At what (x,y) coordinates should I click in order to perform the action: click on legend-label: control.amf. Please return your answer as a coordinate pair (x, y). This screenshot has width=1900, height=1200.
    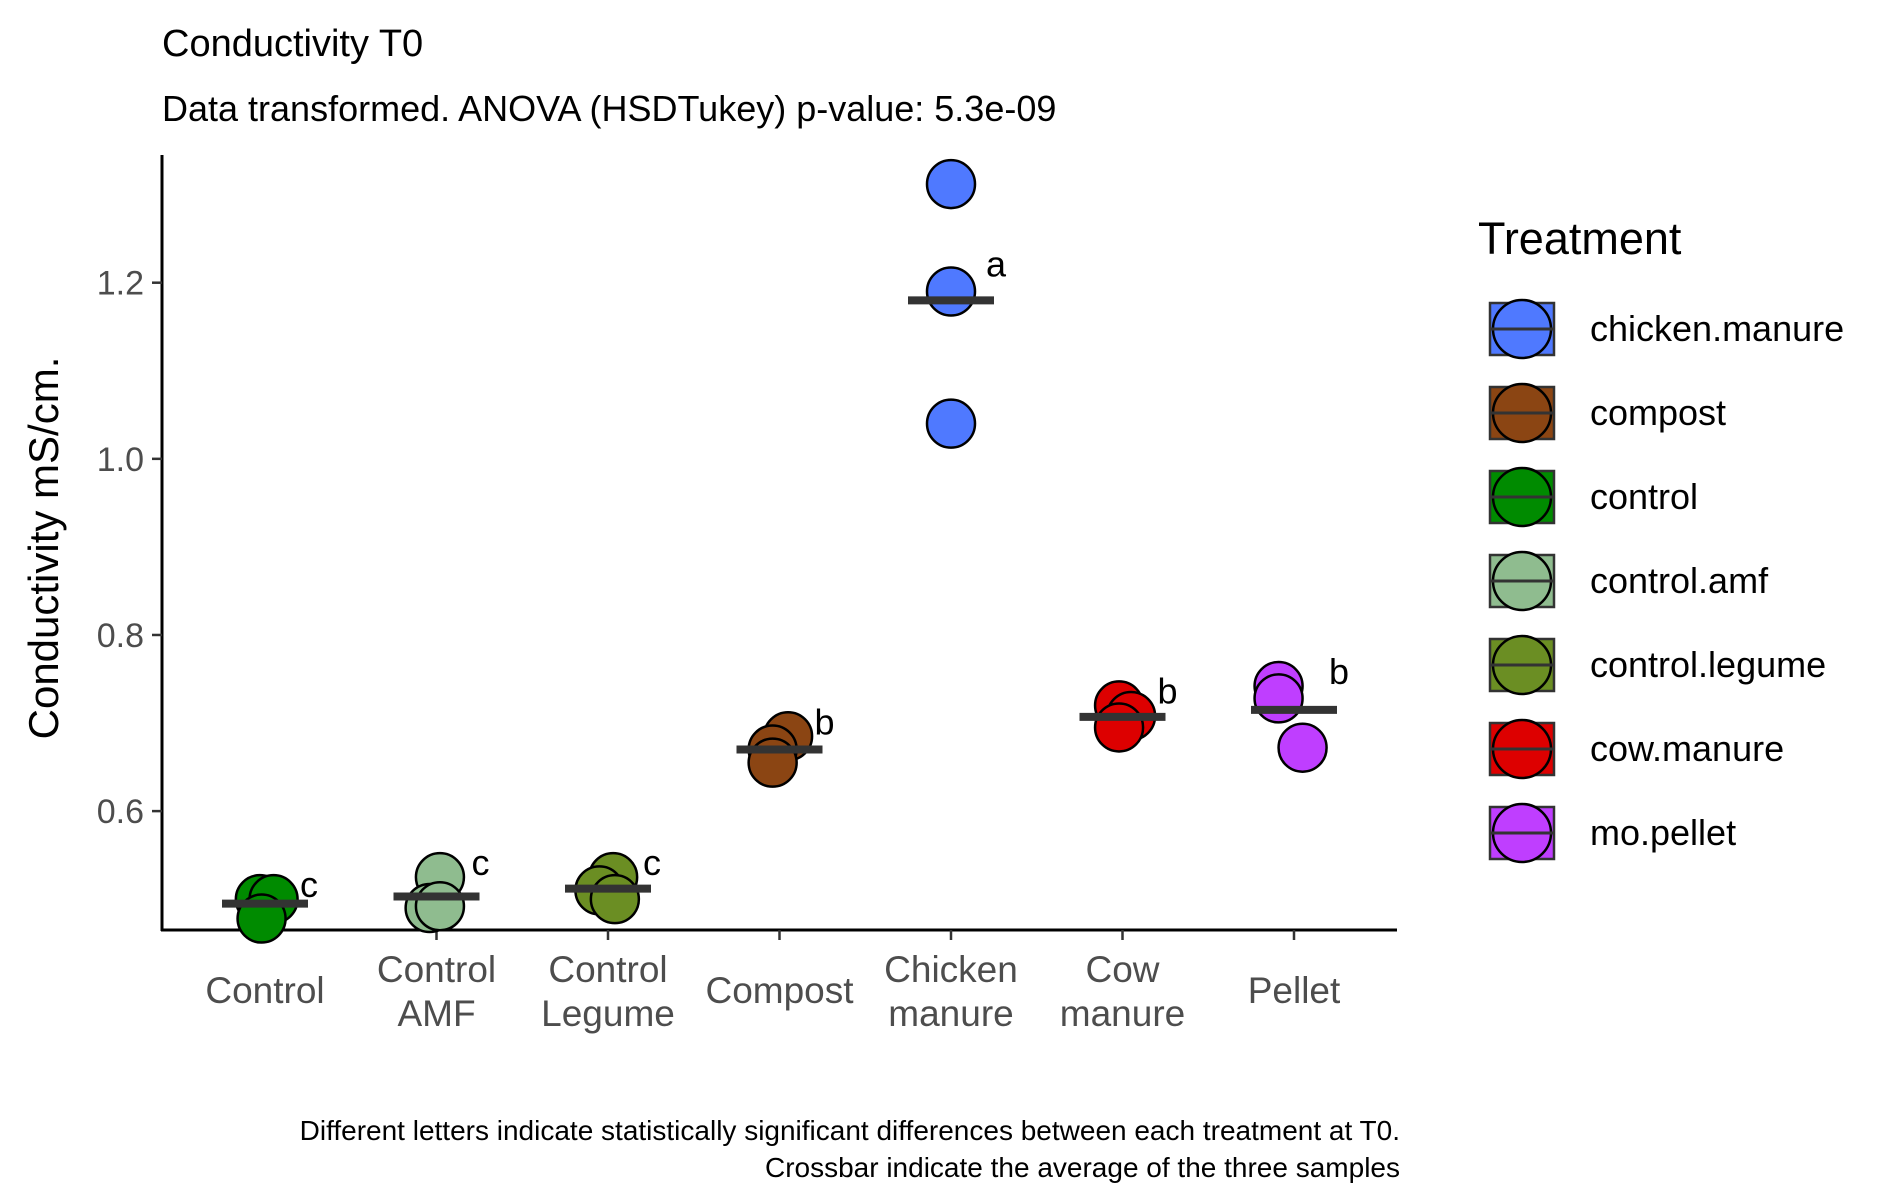
    Looking at the image, I should click on (1679, 580).